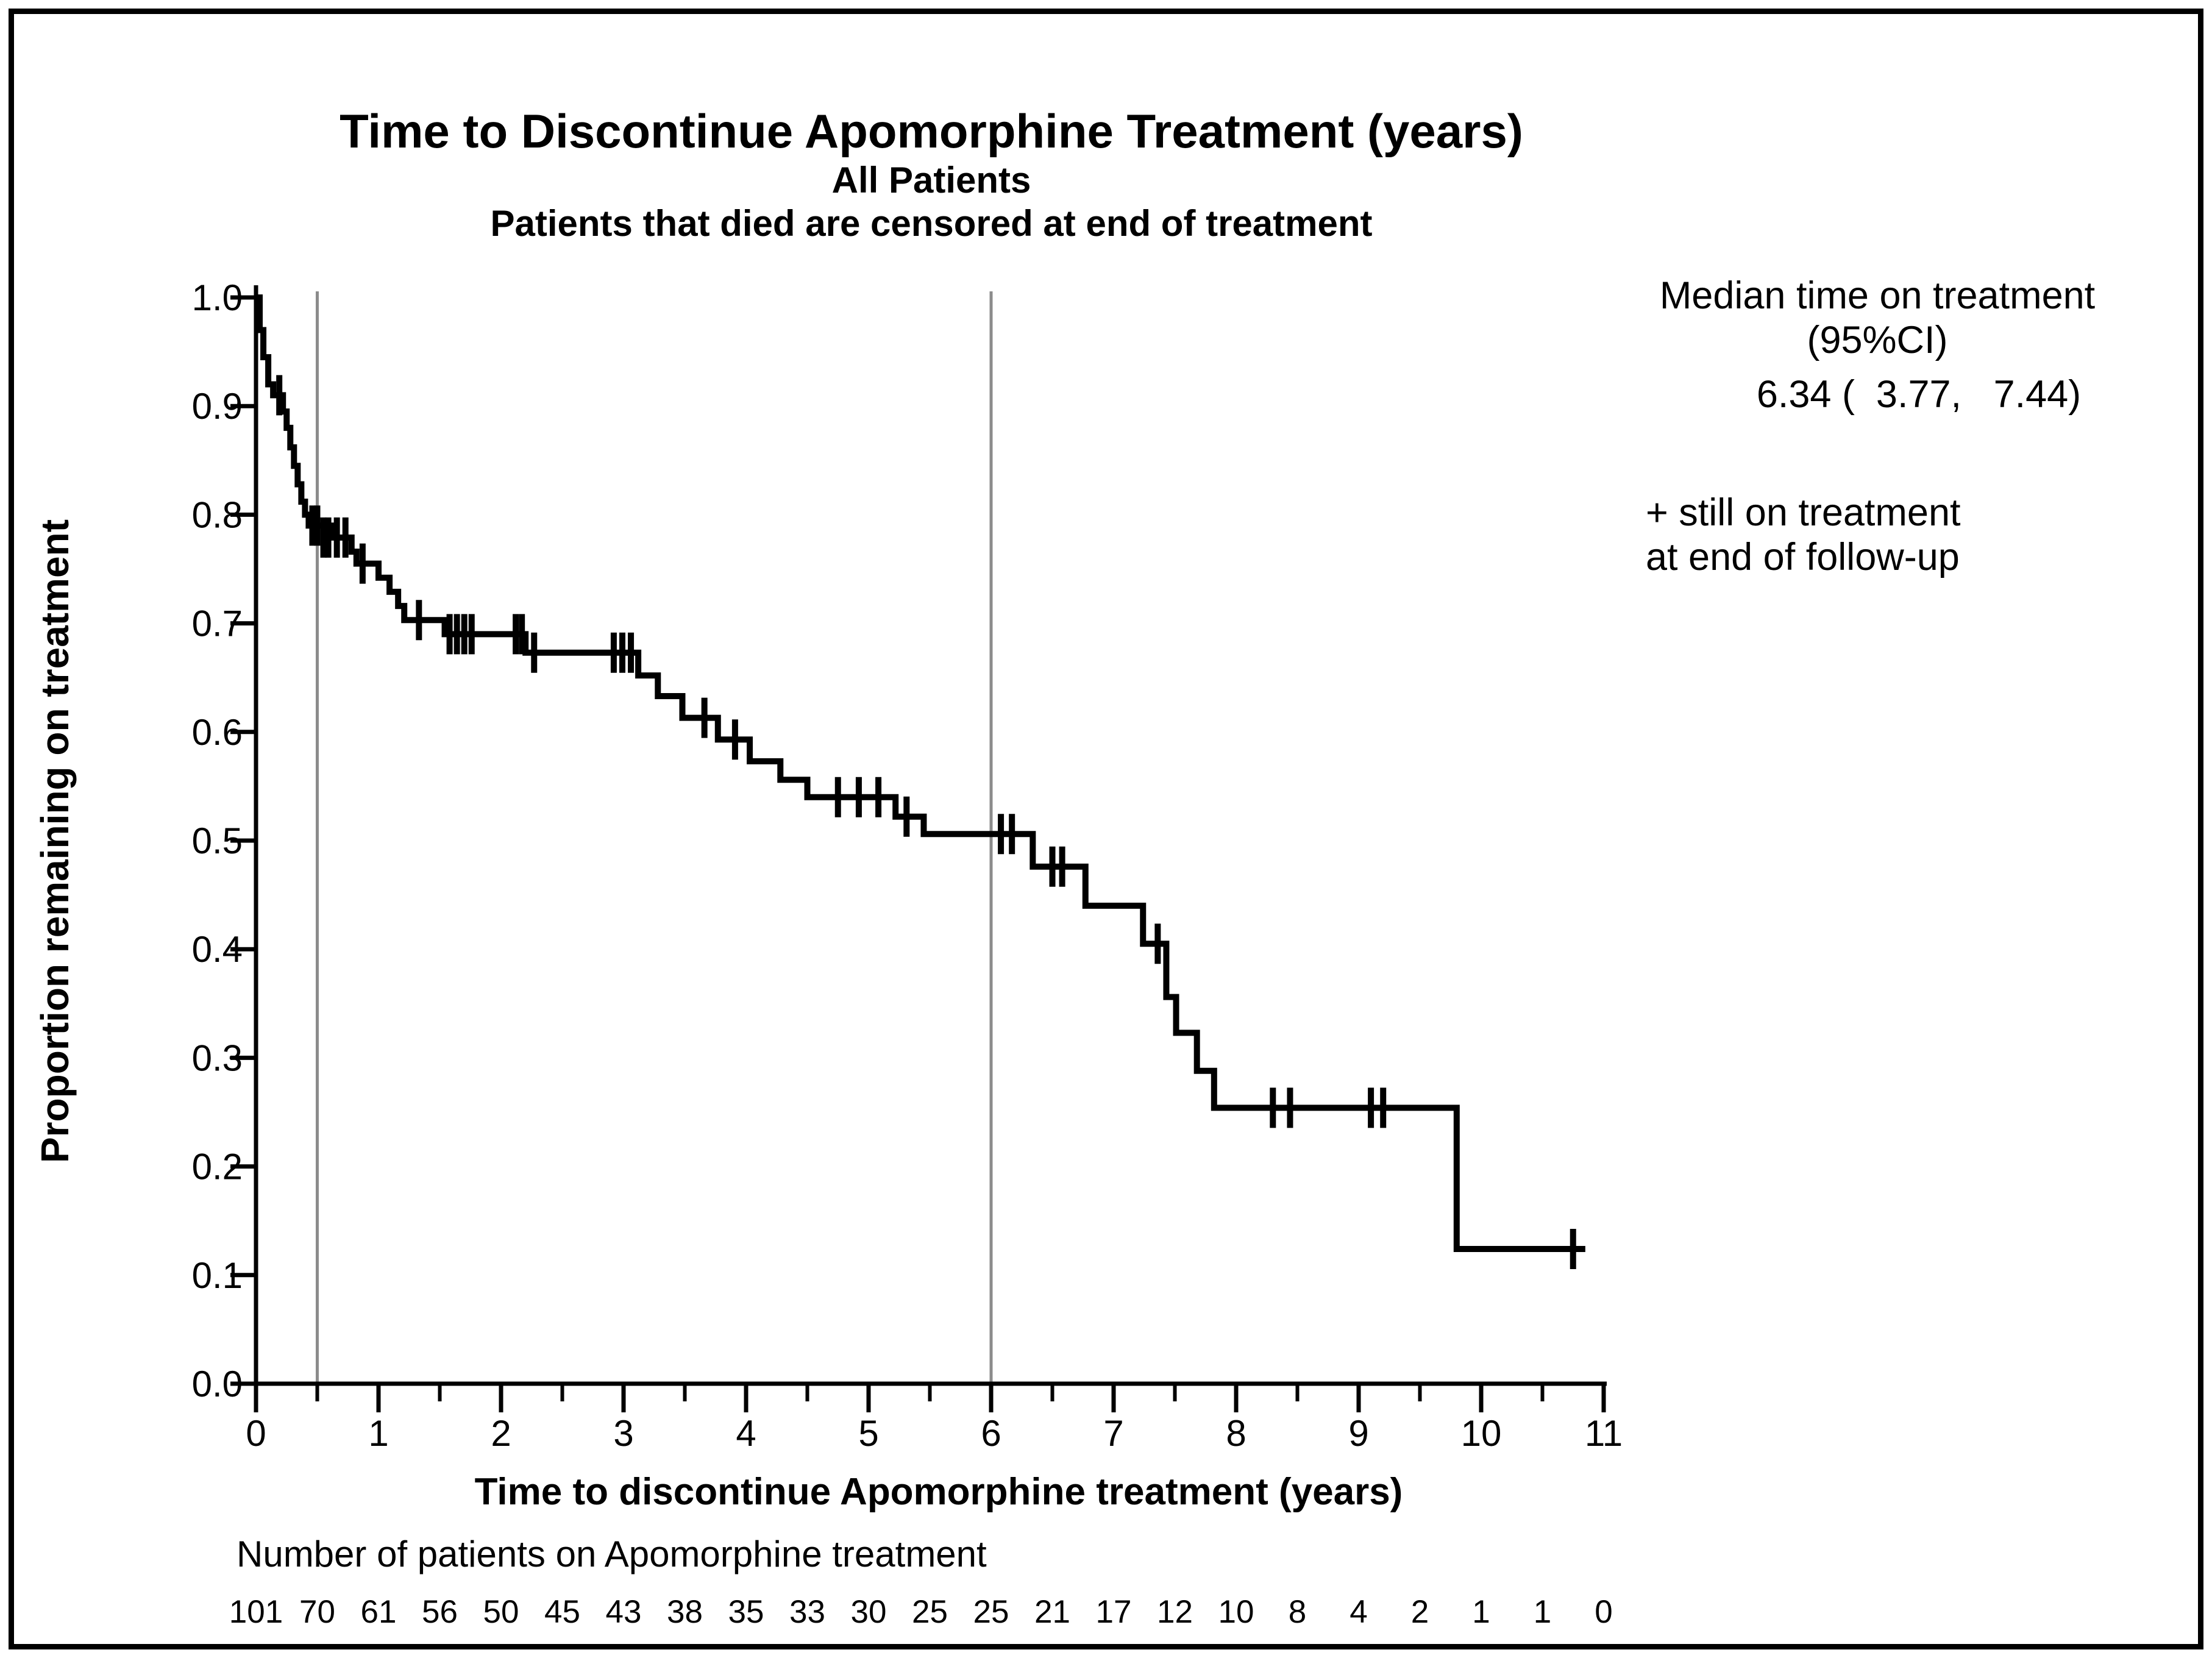 The image size is (2212, 1658). Describe the element at coordinates (930, 1612) in the screenshot. I see `at-risk-count-5.5: 25` at that location.